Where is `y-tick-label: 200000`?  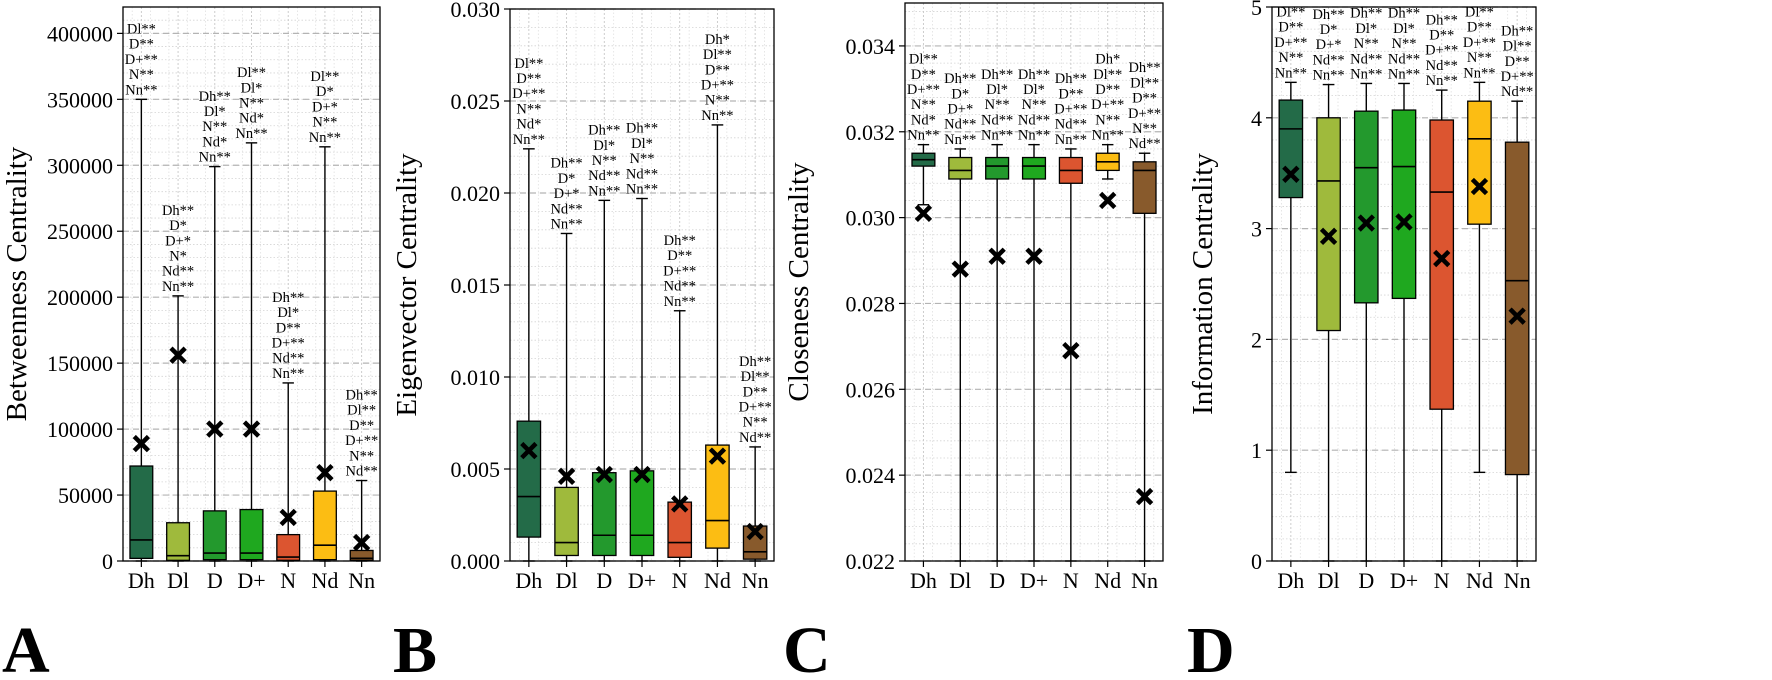
y-tick-label: 200000 is located at coordinates (80, 297).